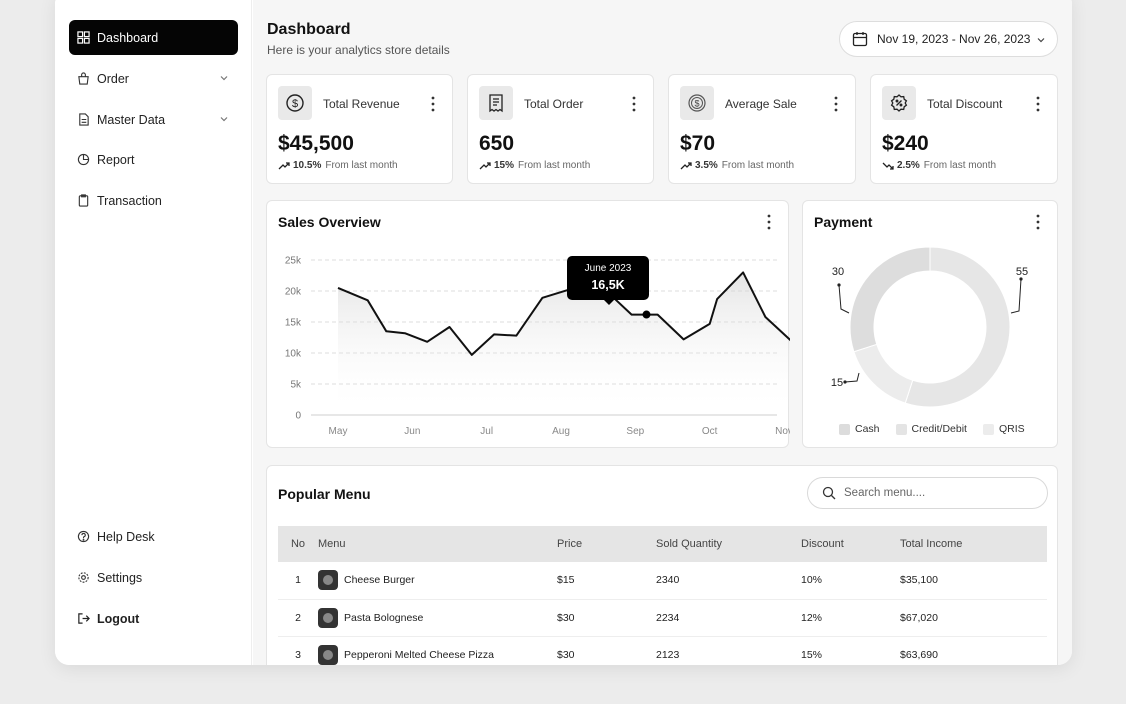 Image resolution: width=1126 pixels, height=704 pixels. I want to click on x-tick-label: May, so click(338, 431).